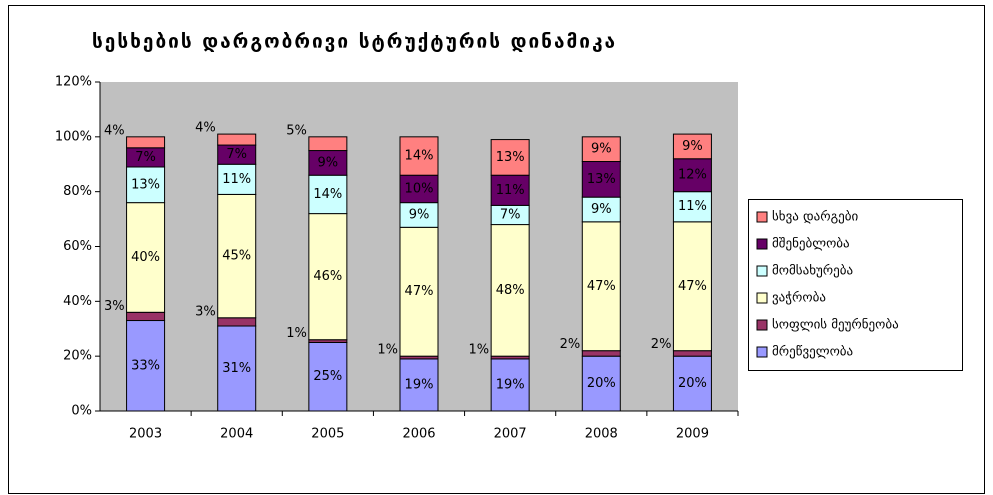  What do you see at coordinates (77, 301) in the screenshot?
I see `y-tick-label: 40%` at bounding box center [77, 301].